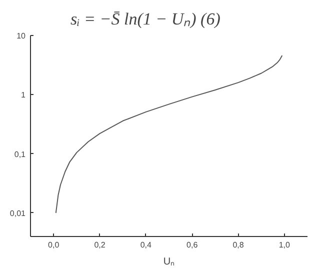  I want to click on y-tick-label: 0,1, so click(20, 154).